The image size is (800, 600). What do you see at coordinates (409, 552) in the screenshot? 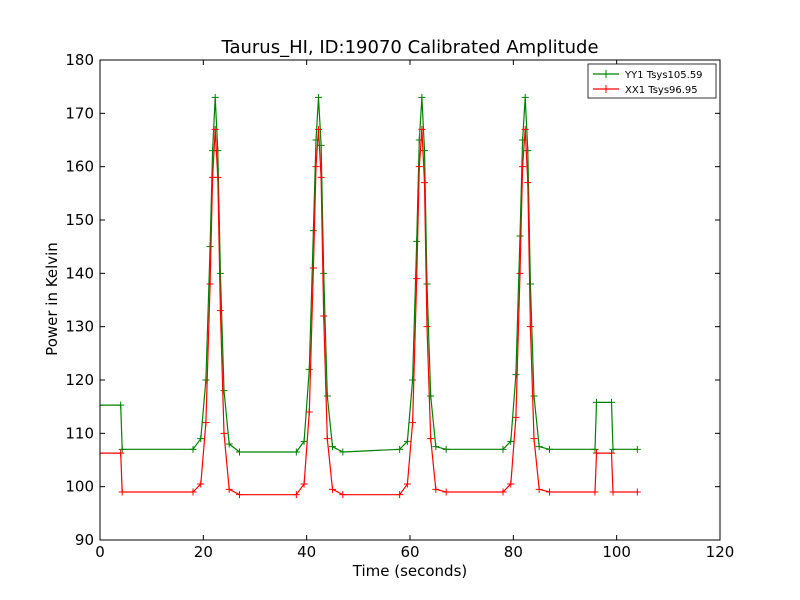
I see `x-tick-label: 60` at bounding box center [409, 552].